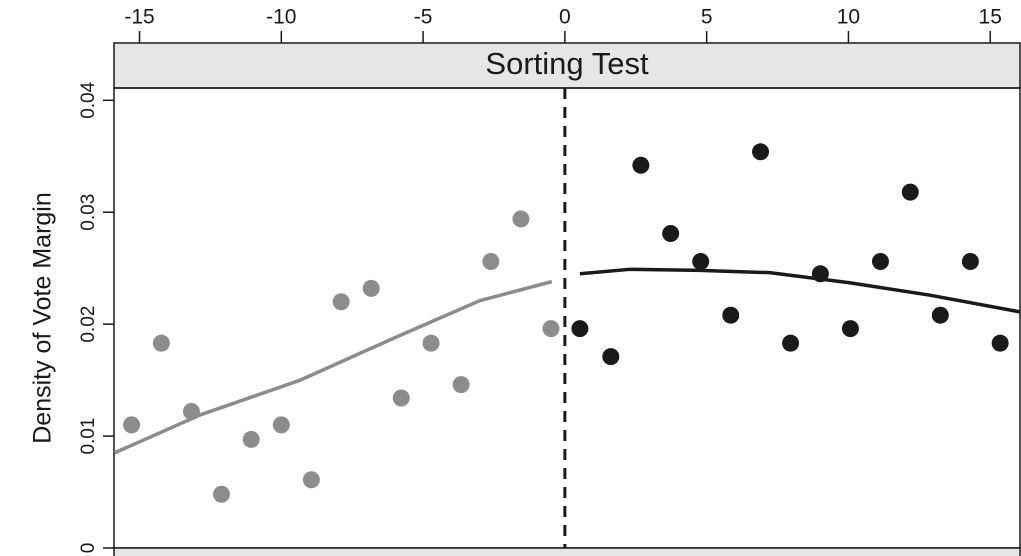 The width and height of the screenshot is (1021, 556). I want to click on strip-bottom, so click(567, 551).